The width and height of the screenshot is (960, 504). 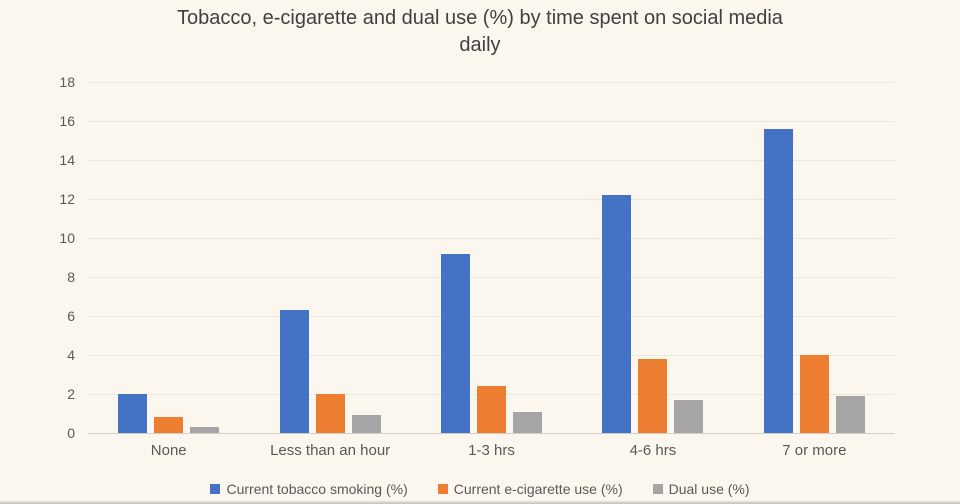 I want to click on bar-group-less-than-an-hour, so click(x=329, y=257).